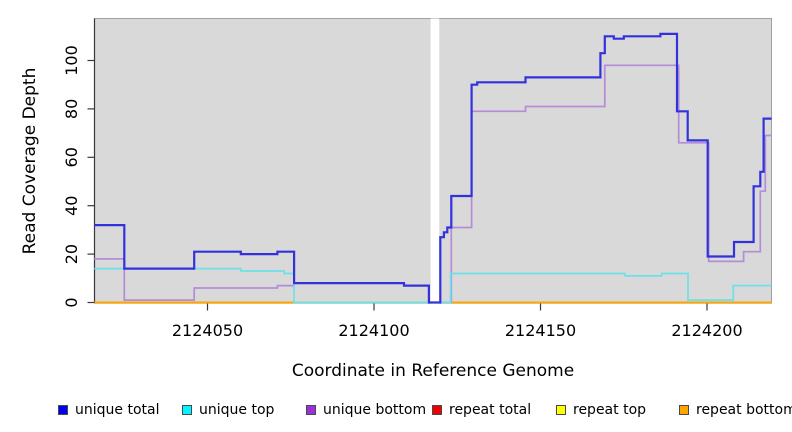 This screenshot has height=432, width=792. Describe the element at coordinates (311, 410) in the screenshot. I see `legend-swatch-unique-bottom` at that location.